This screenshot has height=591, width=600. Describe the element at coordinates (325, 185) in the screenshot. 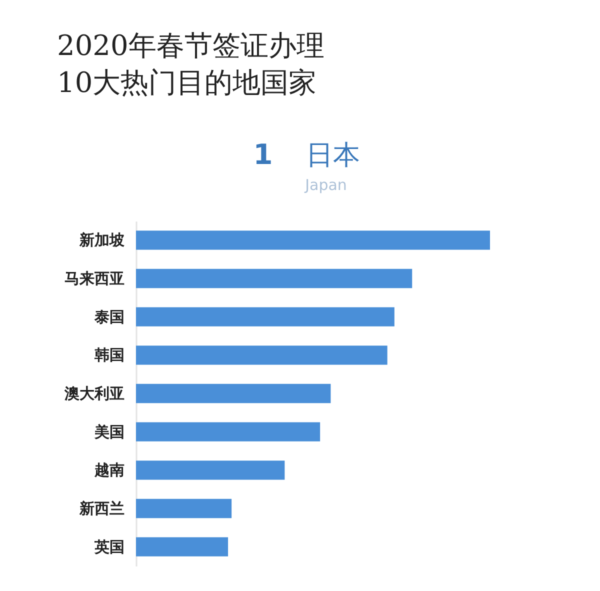

I see `text: Japan` at that location.